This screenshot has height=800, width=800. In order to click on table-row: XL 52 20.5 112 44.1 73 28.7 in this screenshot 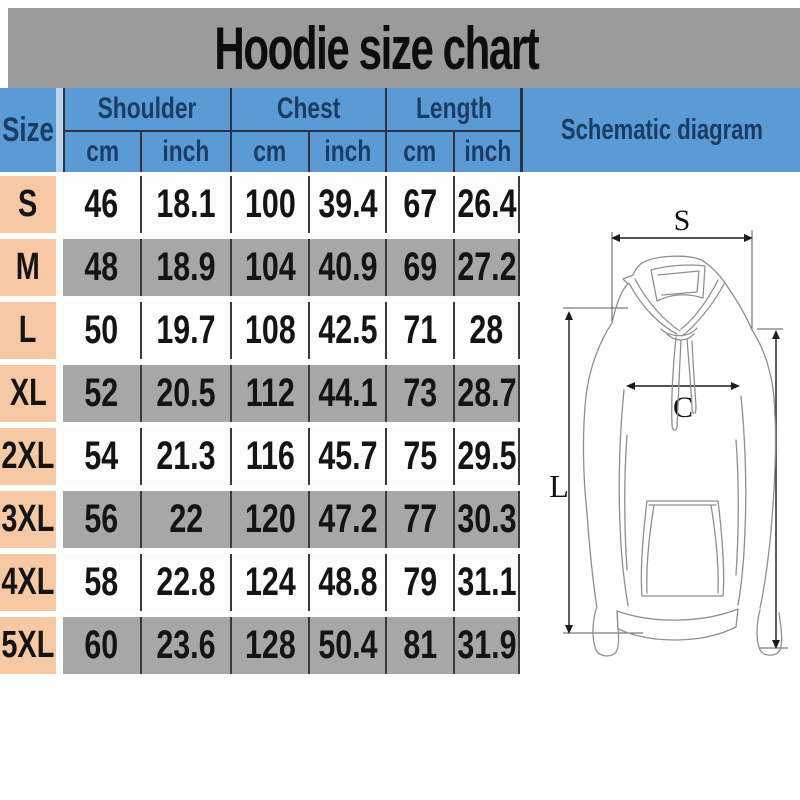, I will do `click(260, 393)`.